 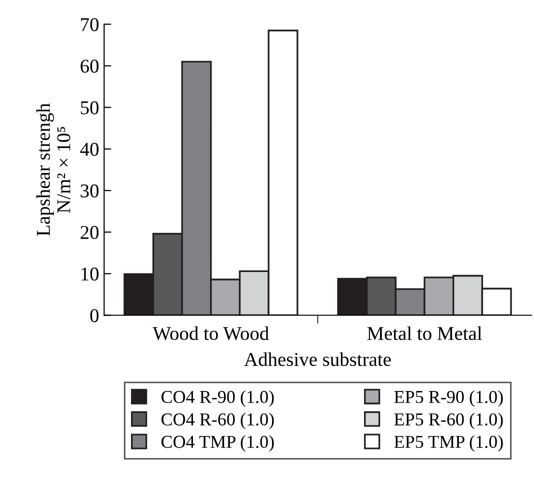 I want to click on x-tick-label: Metal to Metal, so click(x=424, y=333).